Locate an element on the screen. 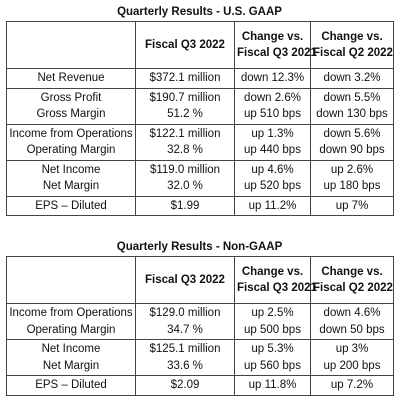 The height and width of the screenshot is (400, 400). value-cell: up 7% is located at coordinates (352, 205).